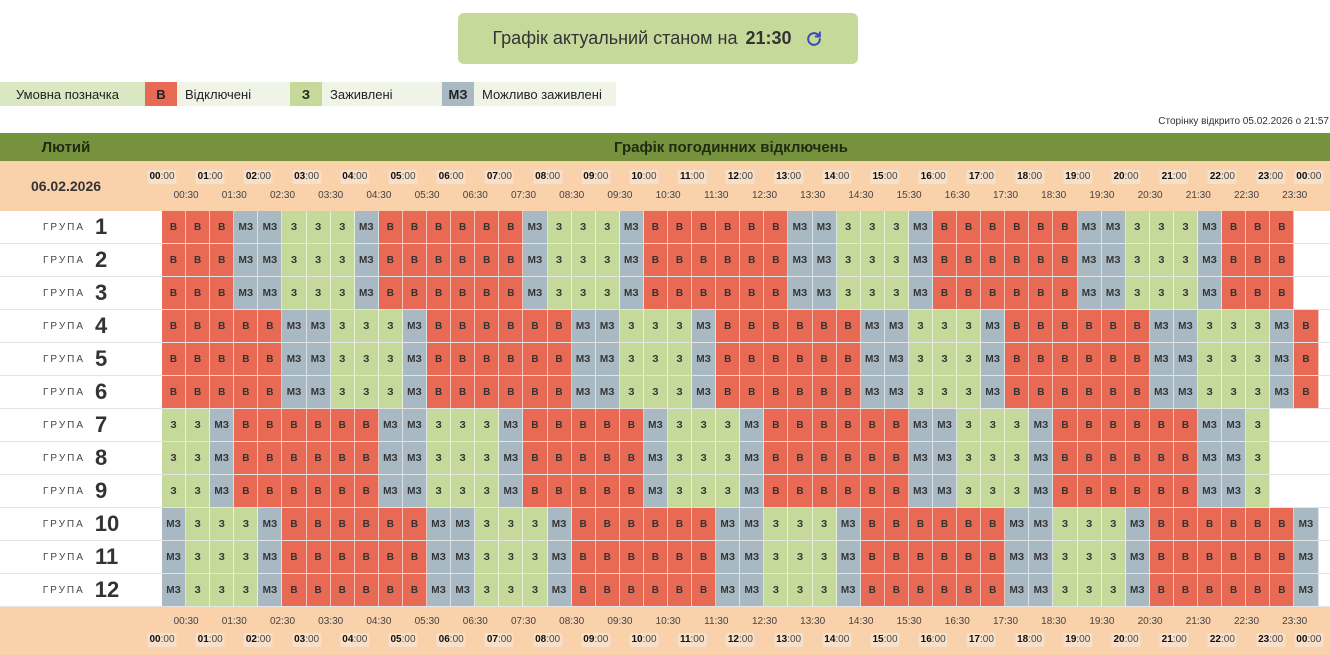 This screenshot has height=655, width=1330. What do you see at coordinates (814, 39) in the screenshot?
I see `refresh-icon` at bounding box center [814, 39].